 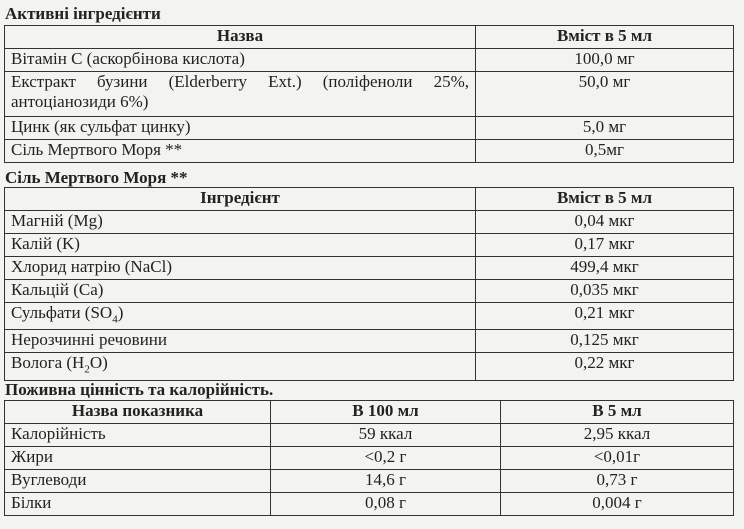 What do you see at coordinates (617, 412) in the screenshot?
I see `header-per-5ml: В 5 мл` at bounding box center [617, 412].